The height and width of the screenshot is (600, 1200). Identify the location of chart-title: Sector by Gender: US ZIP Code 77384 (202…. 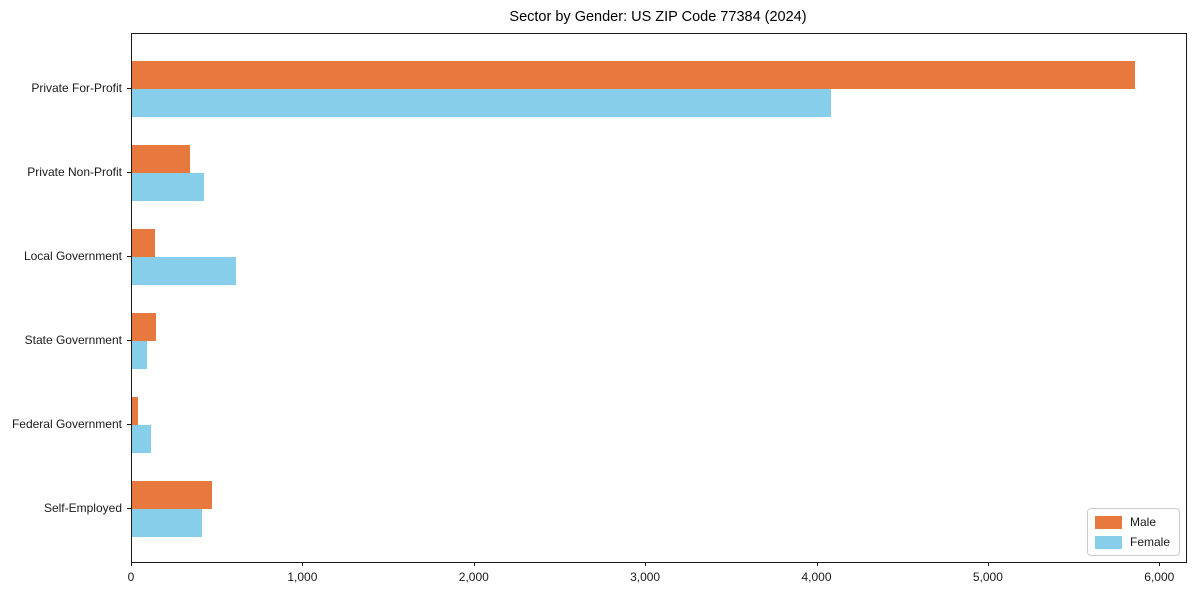
(658, 17).